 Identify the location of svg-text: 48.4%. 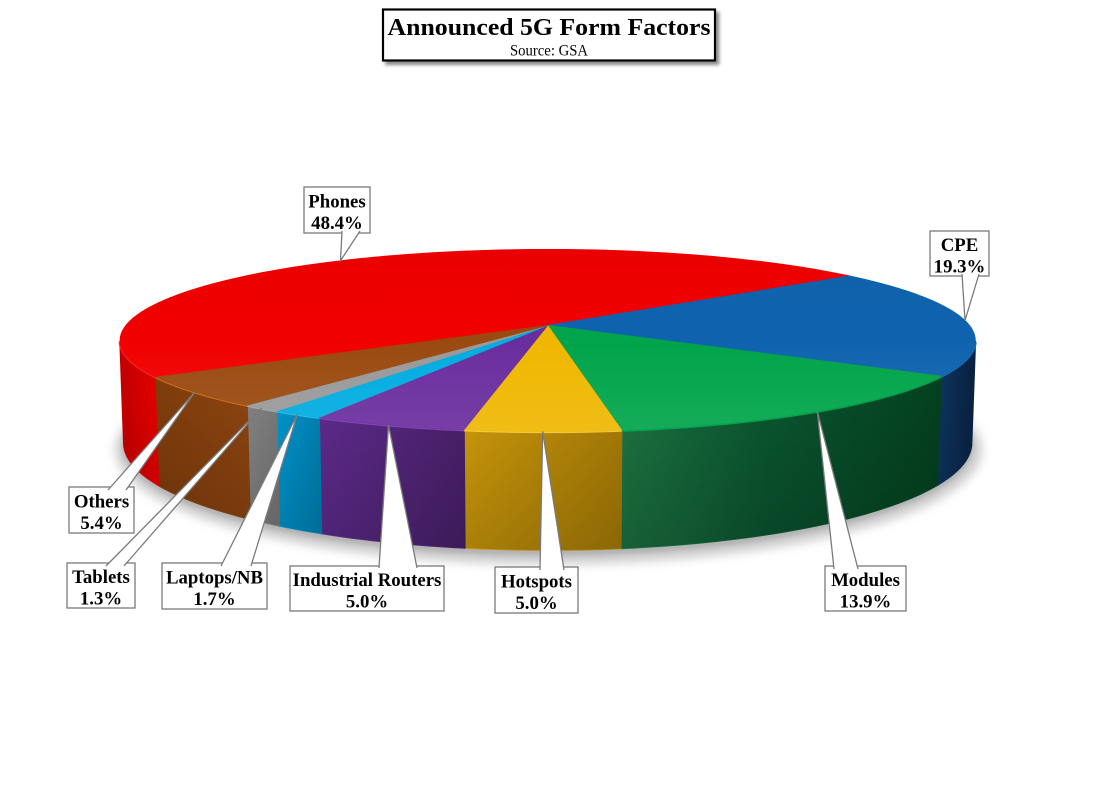
(337, 223).